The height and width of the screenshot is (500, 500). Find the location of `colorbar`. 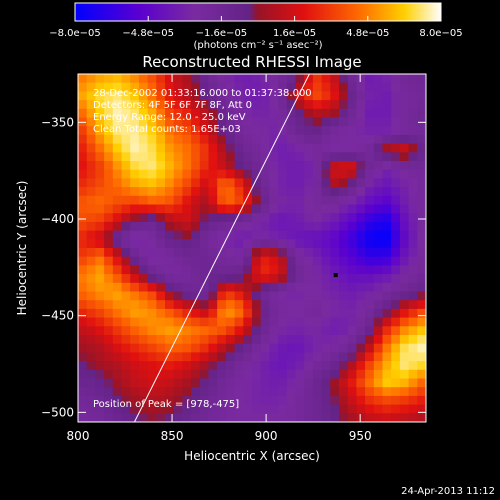

colorbar is located at coordinates (258, 12).